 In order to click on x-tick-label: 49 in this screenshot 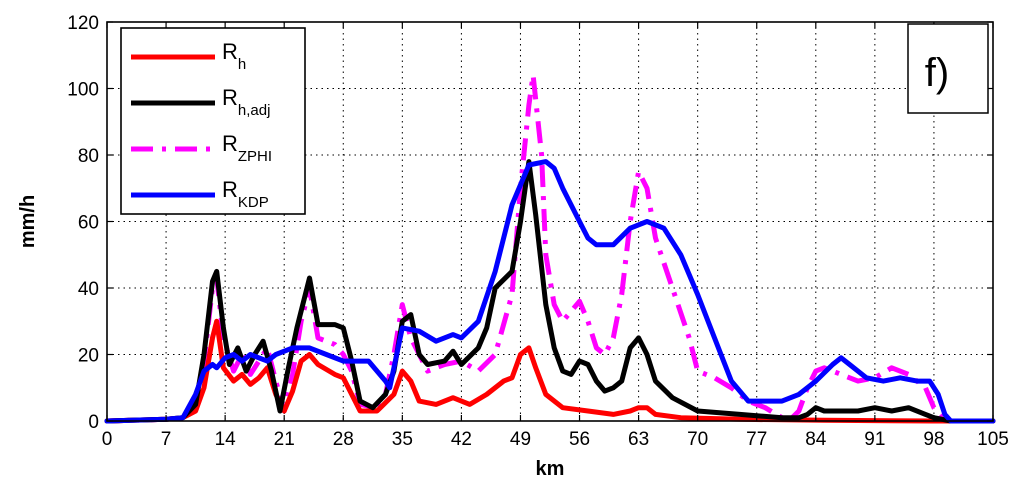, I will do `click(520, 439)`.